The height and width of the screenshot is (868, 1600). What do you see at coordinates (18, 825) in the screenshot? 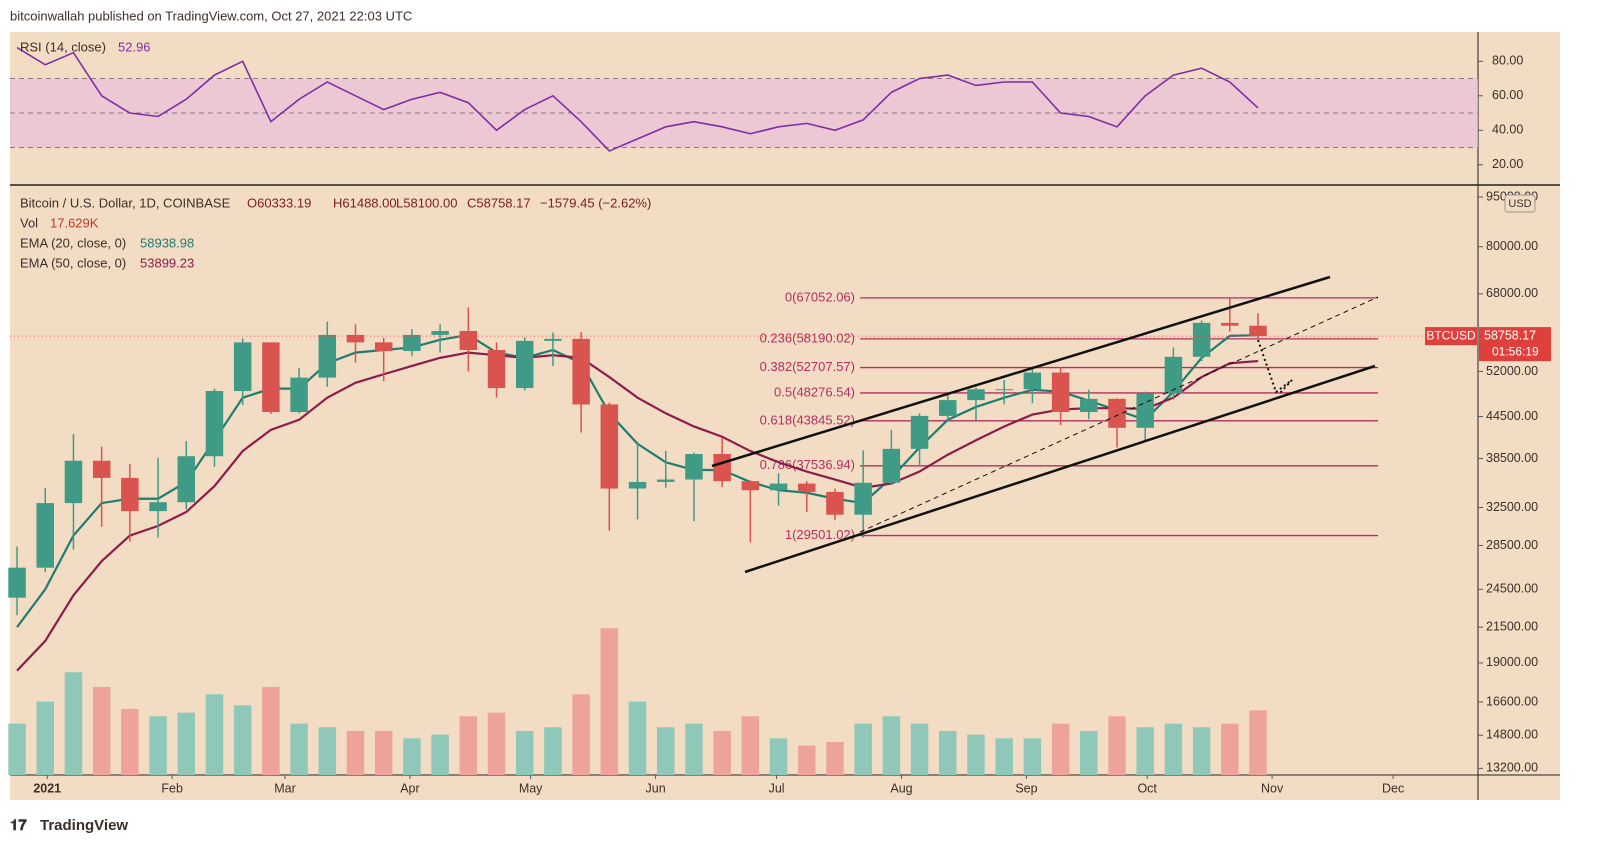
I see `brand-logo: 𝟏𝟕` at bounding box center [18, 825].